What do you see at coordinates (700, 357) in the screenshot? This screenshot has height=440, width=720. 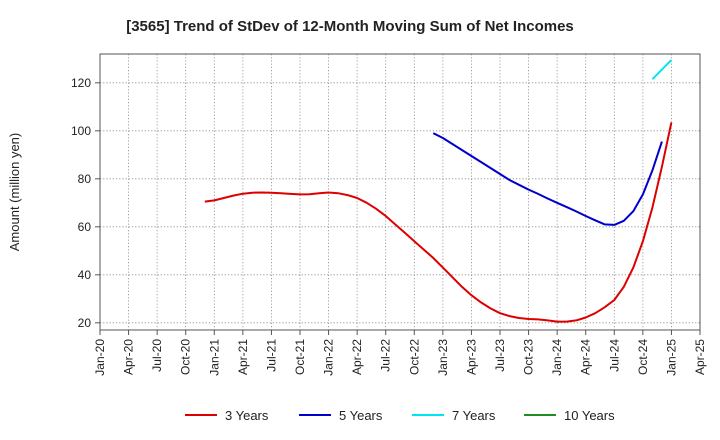 I see `x-tick-label: Apr-25` at bounding box center [700, 357].